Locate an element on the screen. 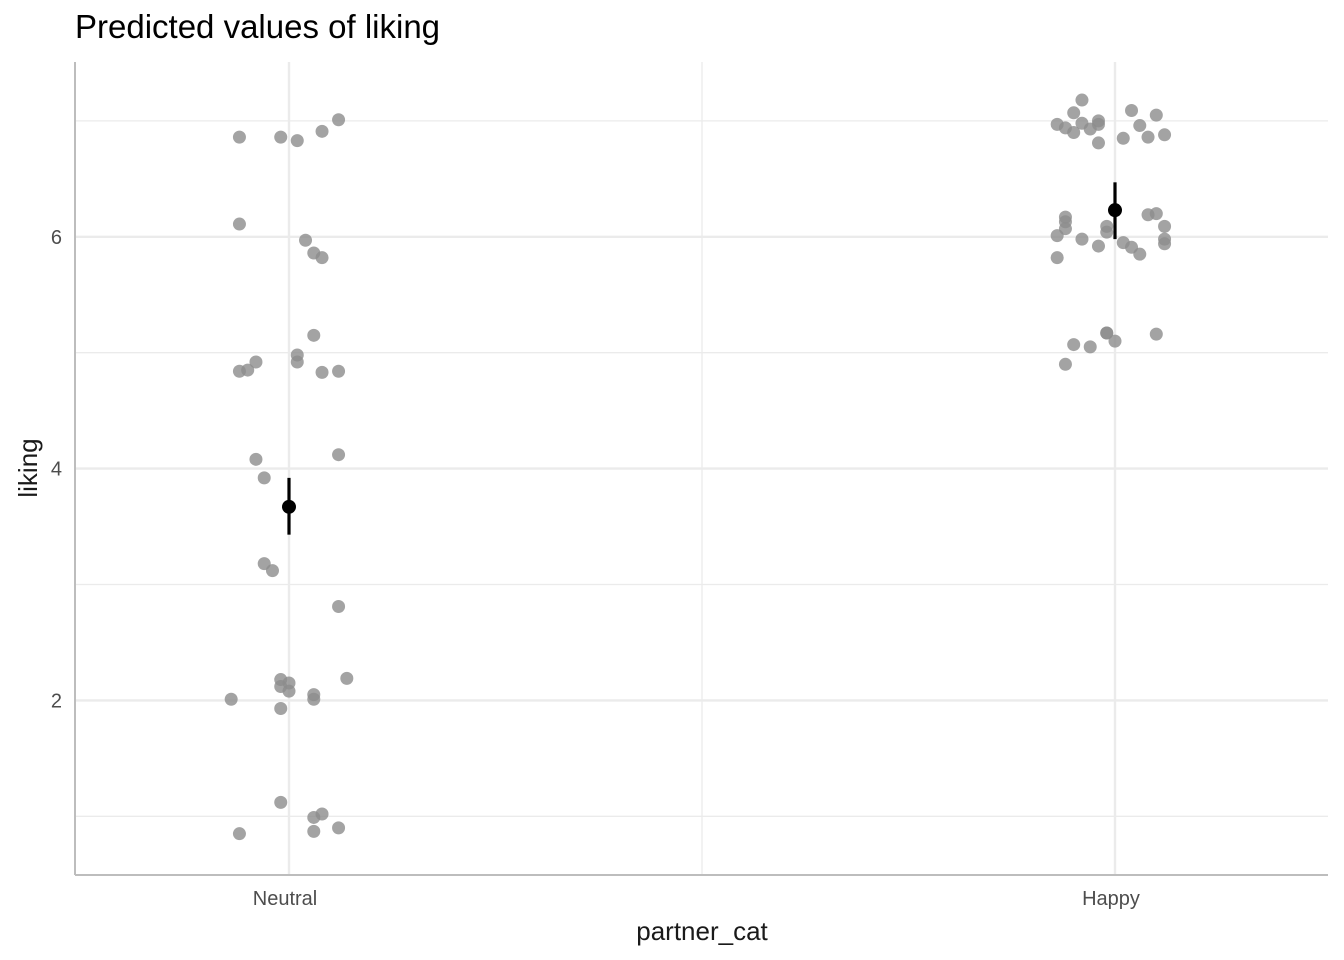 The image size is (1344, 960). y-axis-title: liking is located at coordinates (28, 467).